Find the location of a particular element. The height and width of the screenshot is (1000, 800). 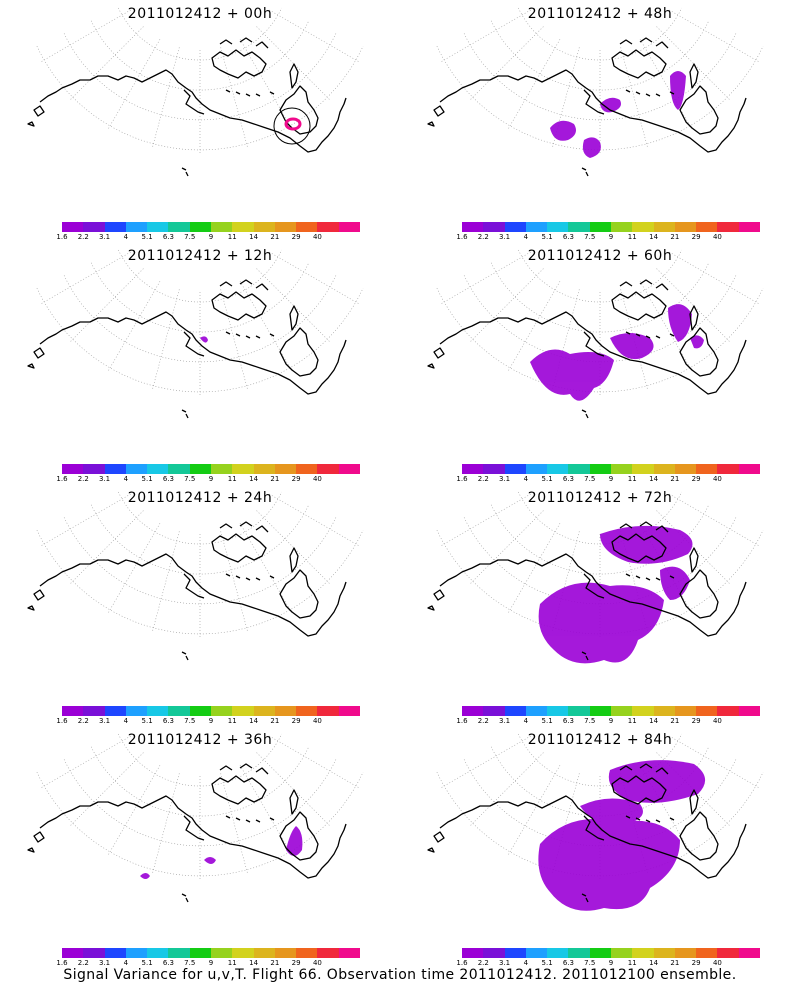

polar-map-24h is located at coordinates (195, 576).